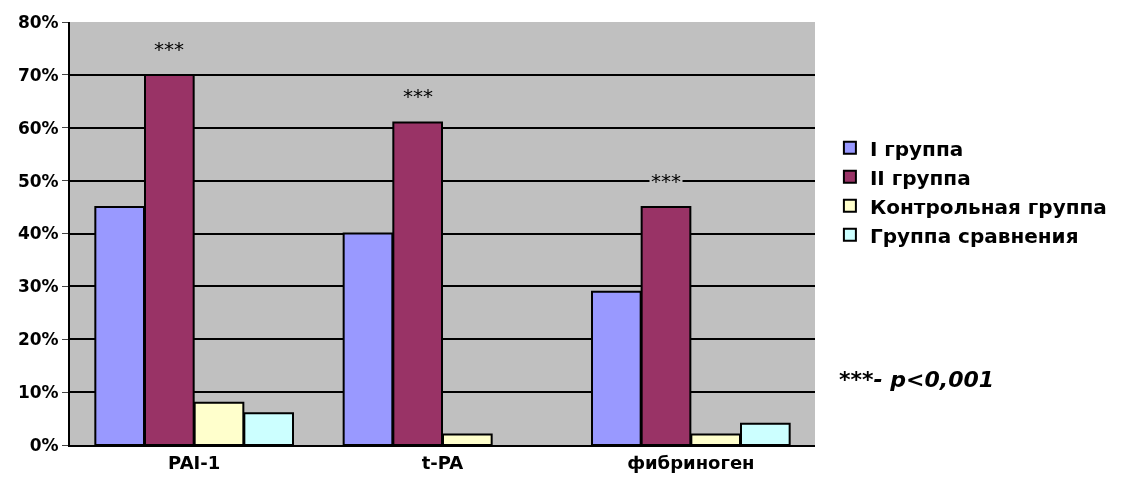 Image resolution: width=1145 pixels, height=490 pixels. I want to click on legend-label: Группа сравнения, so click(974, 235).